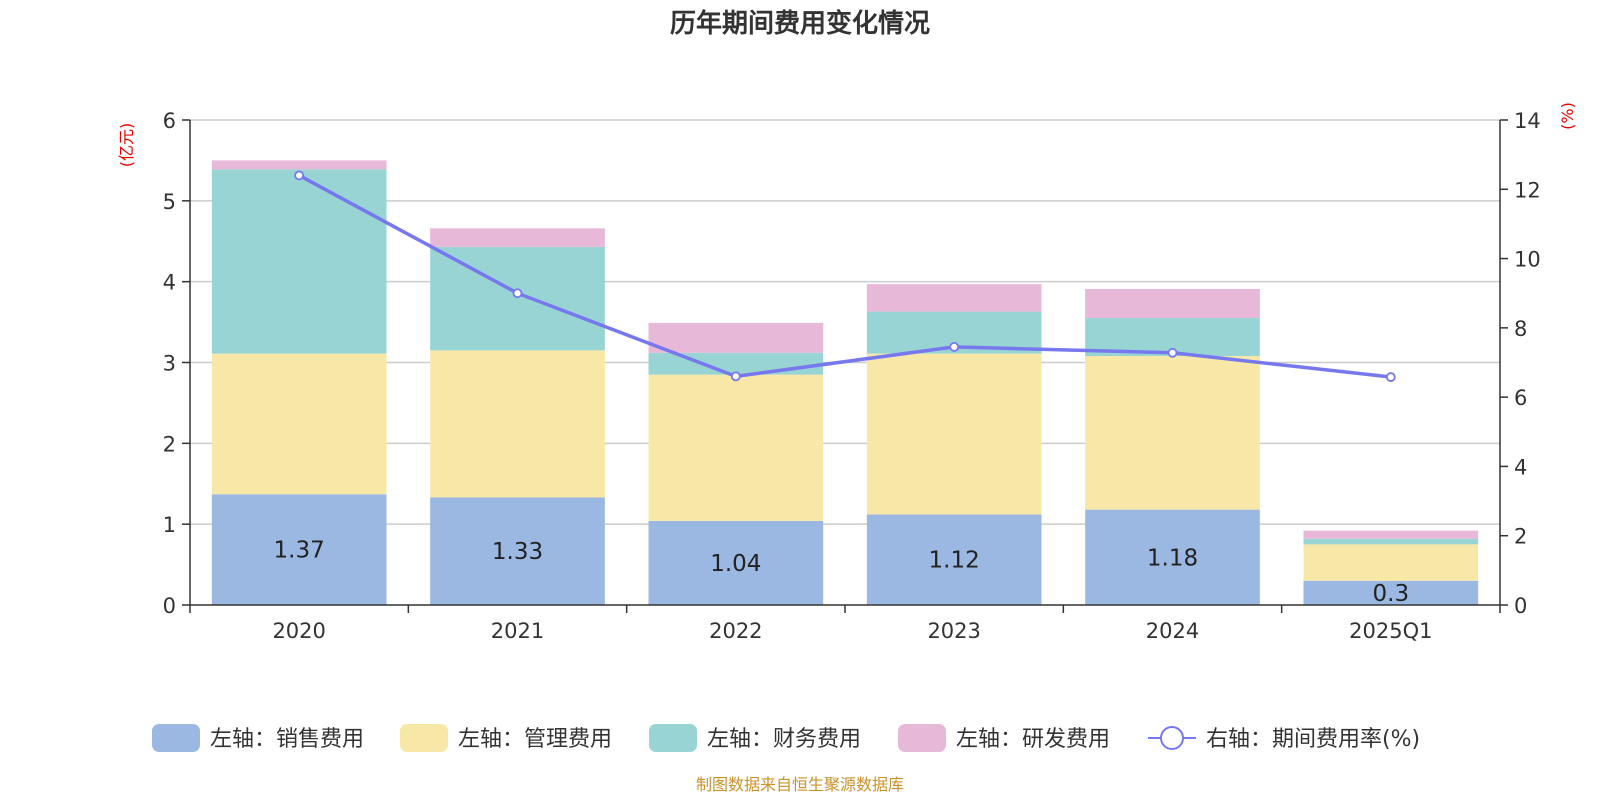 This screenshot has height=800, width=1600. I want to click on legend: 左轴：销售费用 左轴：管理费用 左轴：财务费用 左轴：研发费用 右轴：期间费用率(%), so click(786, 738).